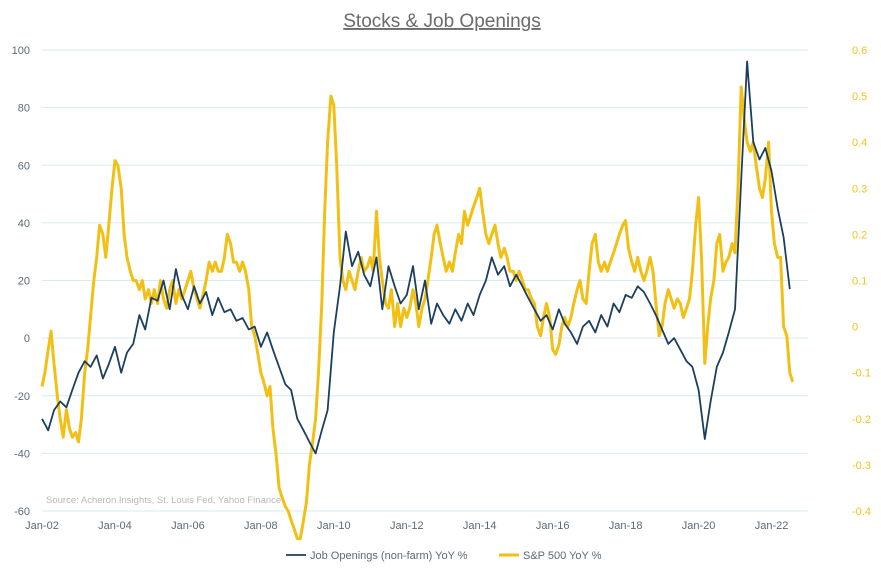 The image size is (881, 574). I want to click on right-tick-label: 0.3, so click(859, 189).